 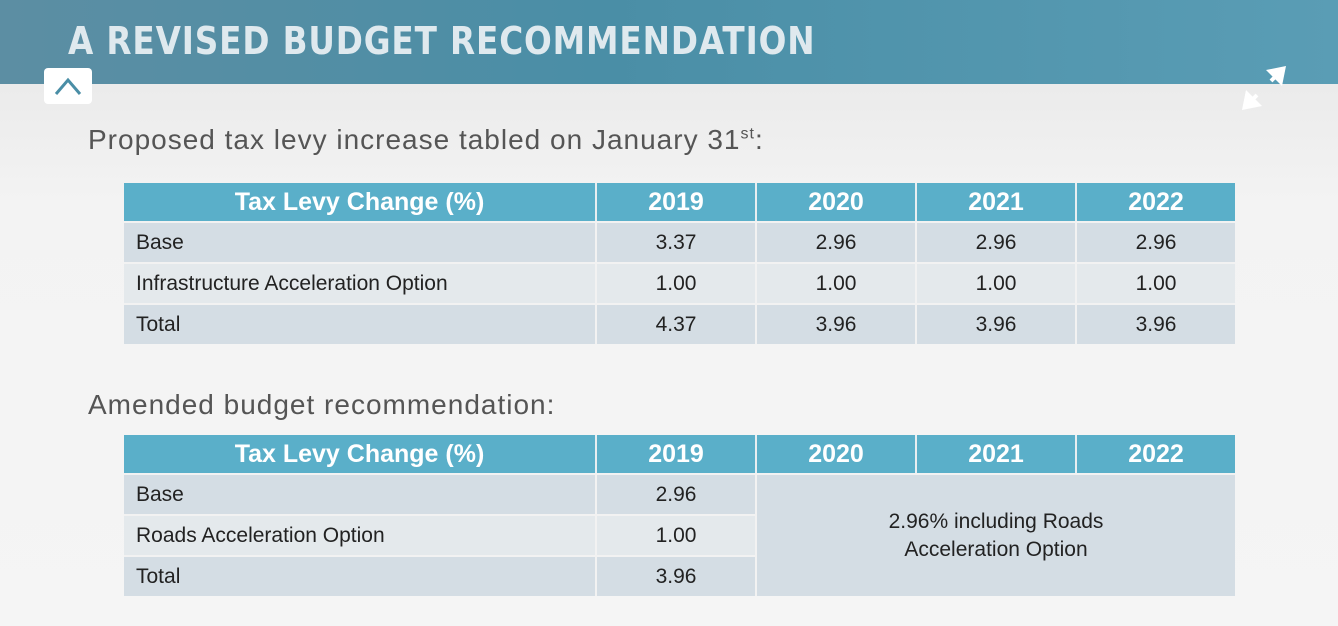 I want to click on table-row: Base 3.37 2.96 2.96 2.96, so click(x=679, y=241).